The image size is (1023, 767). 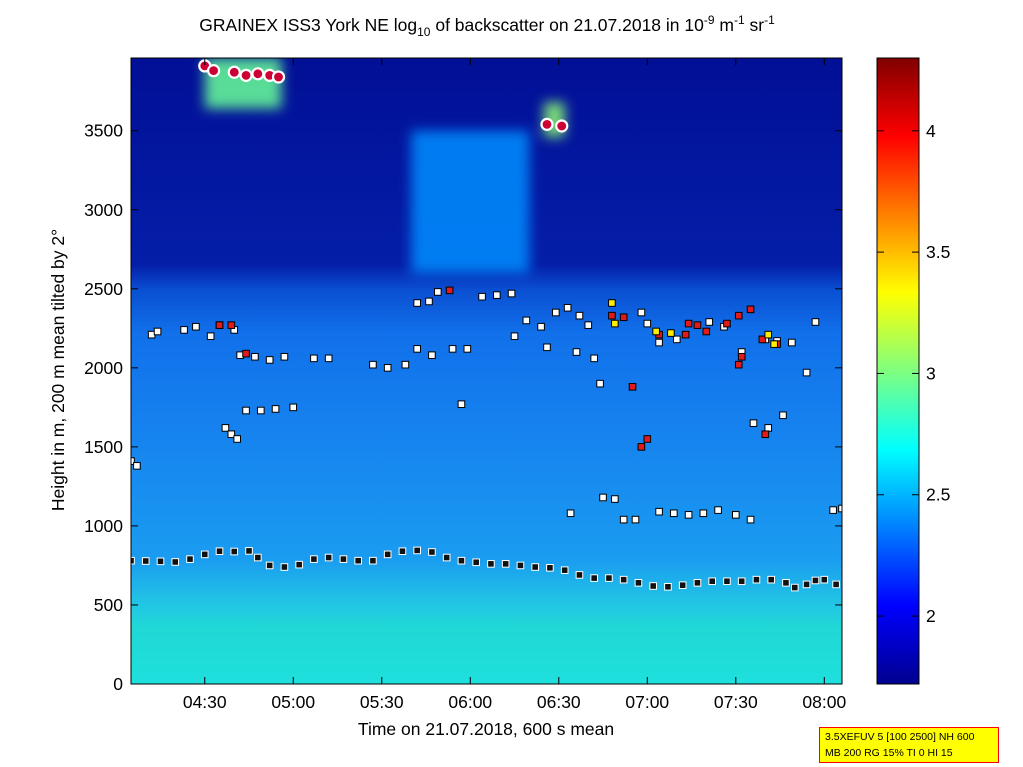 I want to click on colorbar-frame, so click(x=898, y=371).